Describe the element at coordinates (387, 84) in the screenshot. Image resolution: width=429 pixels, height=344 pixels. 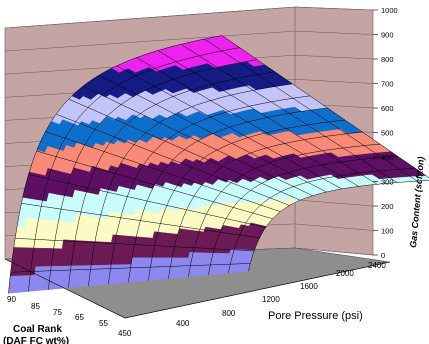
I see `z-tick-label: 700` at that location.